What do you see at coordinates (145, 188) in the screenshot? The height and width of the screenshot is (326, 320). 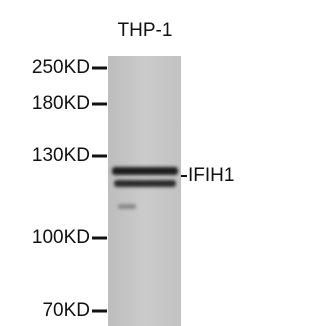 I see `bands` at bounding box center [145, 188].